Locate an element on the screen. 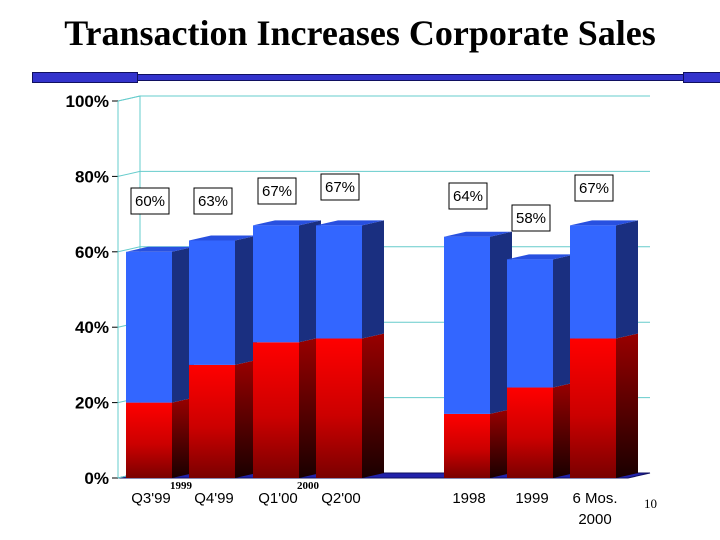 Image resolution: width=720 pixels, height=540 pixels. data-label: 60% is located at coordinates (150, 201).